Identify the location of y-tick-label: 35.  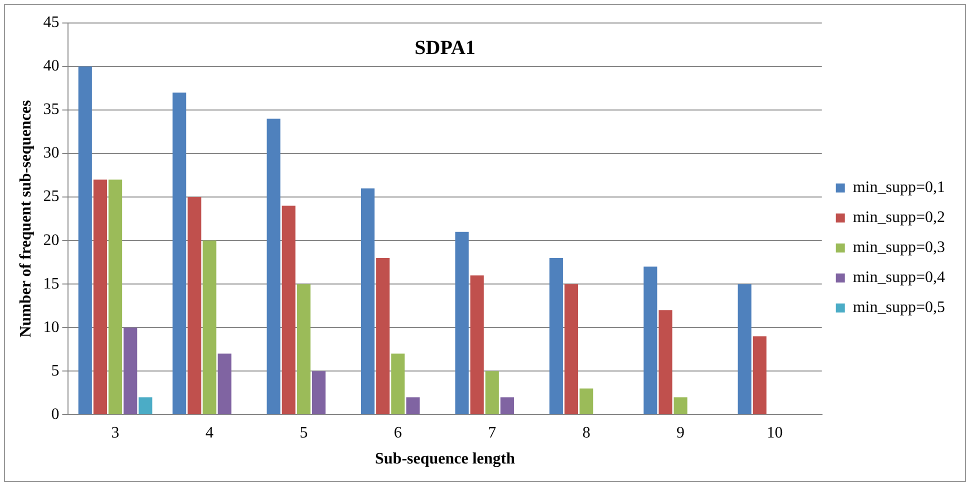
(51, 109).